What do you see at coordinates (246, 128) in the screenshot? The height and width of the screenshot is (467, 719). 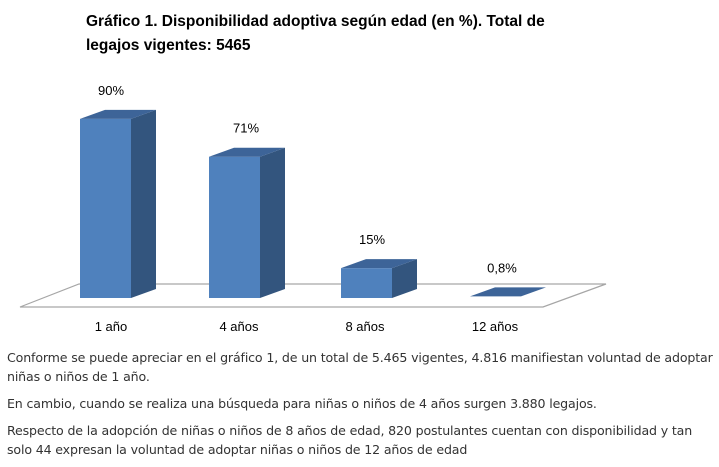 I see `data-label: 71%` at bounding box center [246, 128].